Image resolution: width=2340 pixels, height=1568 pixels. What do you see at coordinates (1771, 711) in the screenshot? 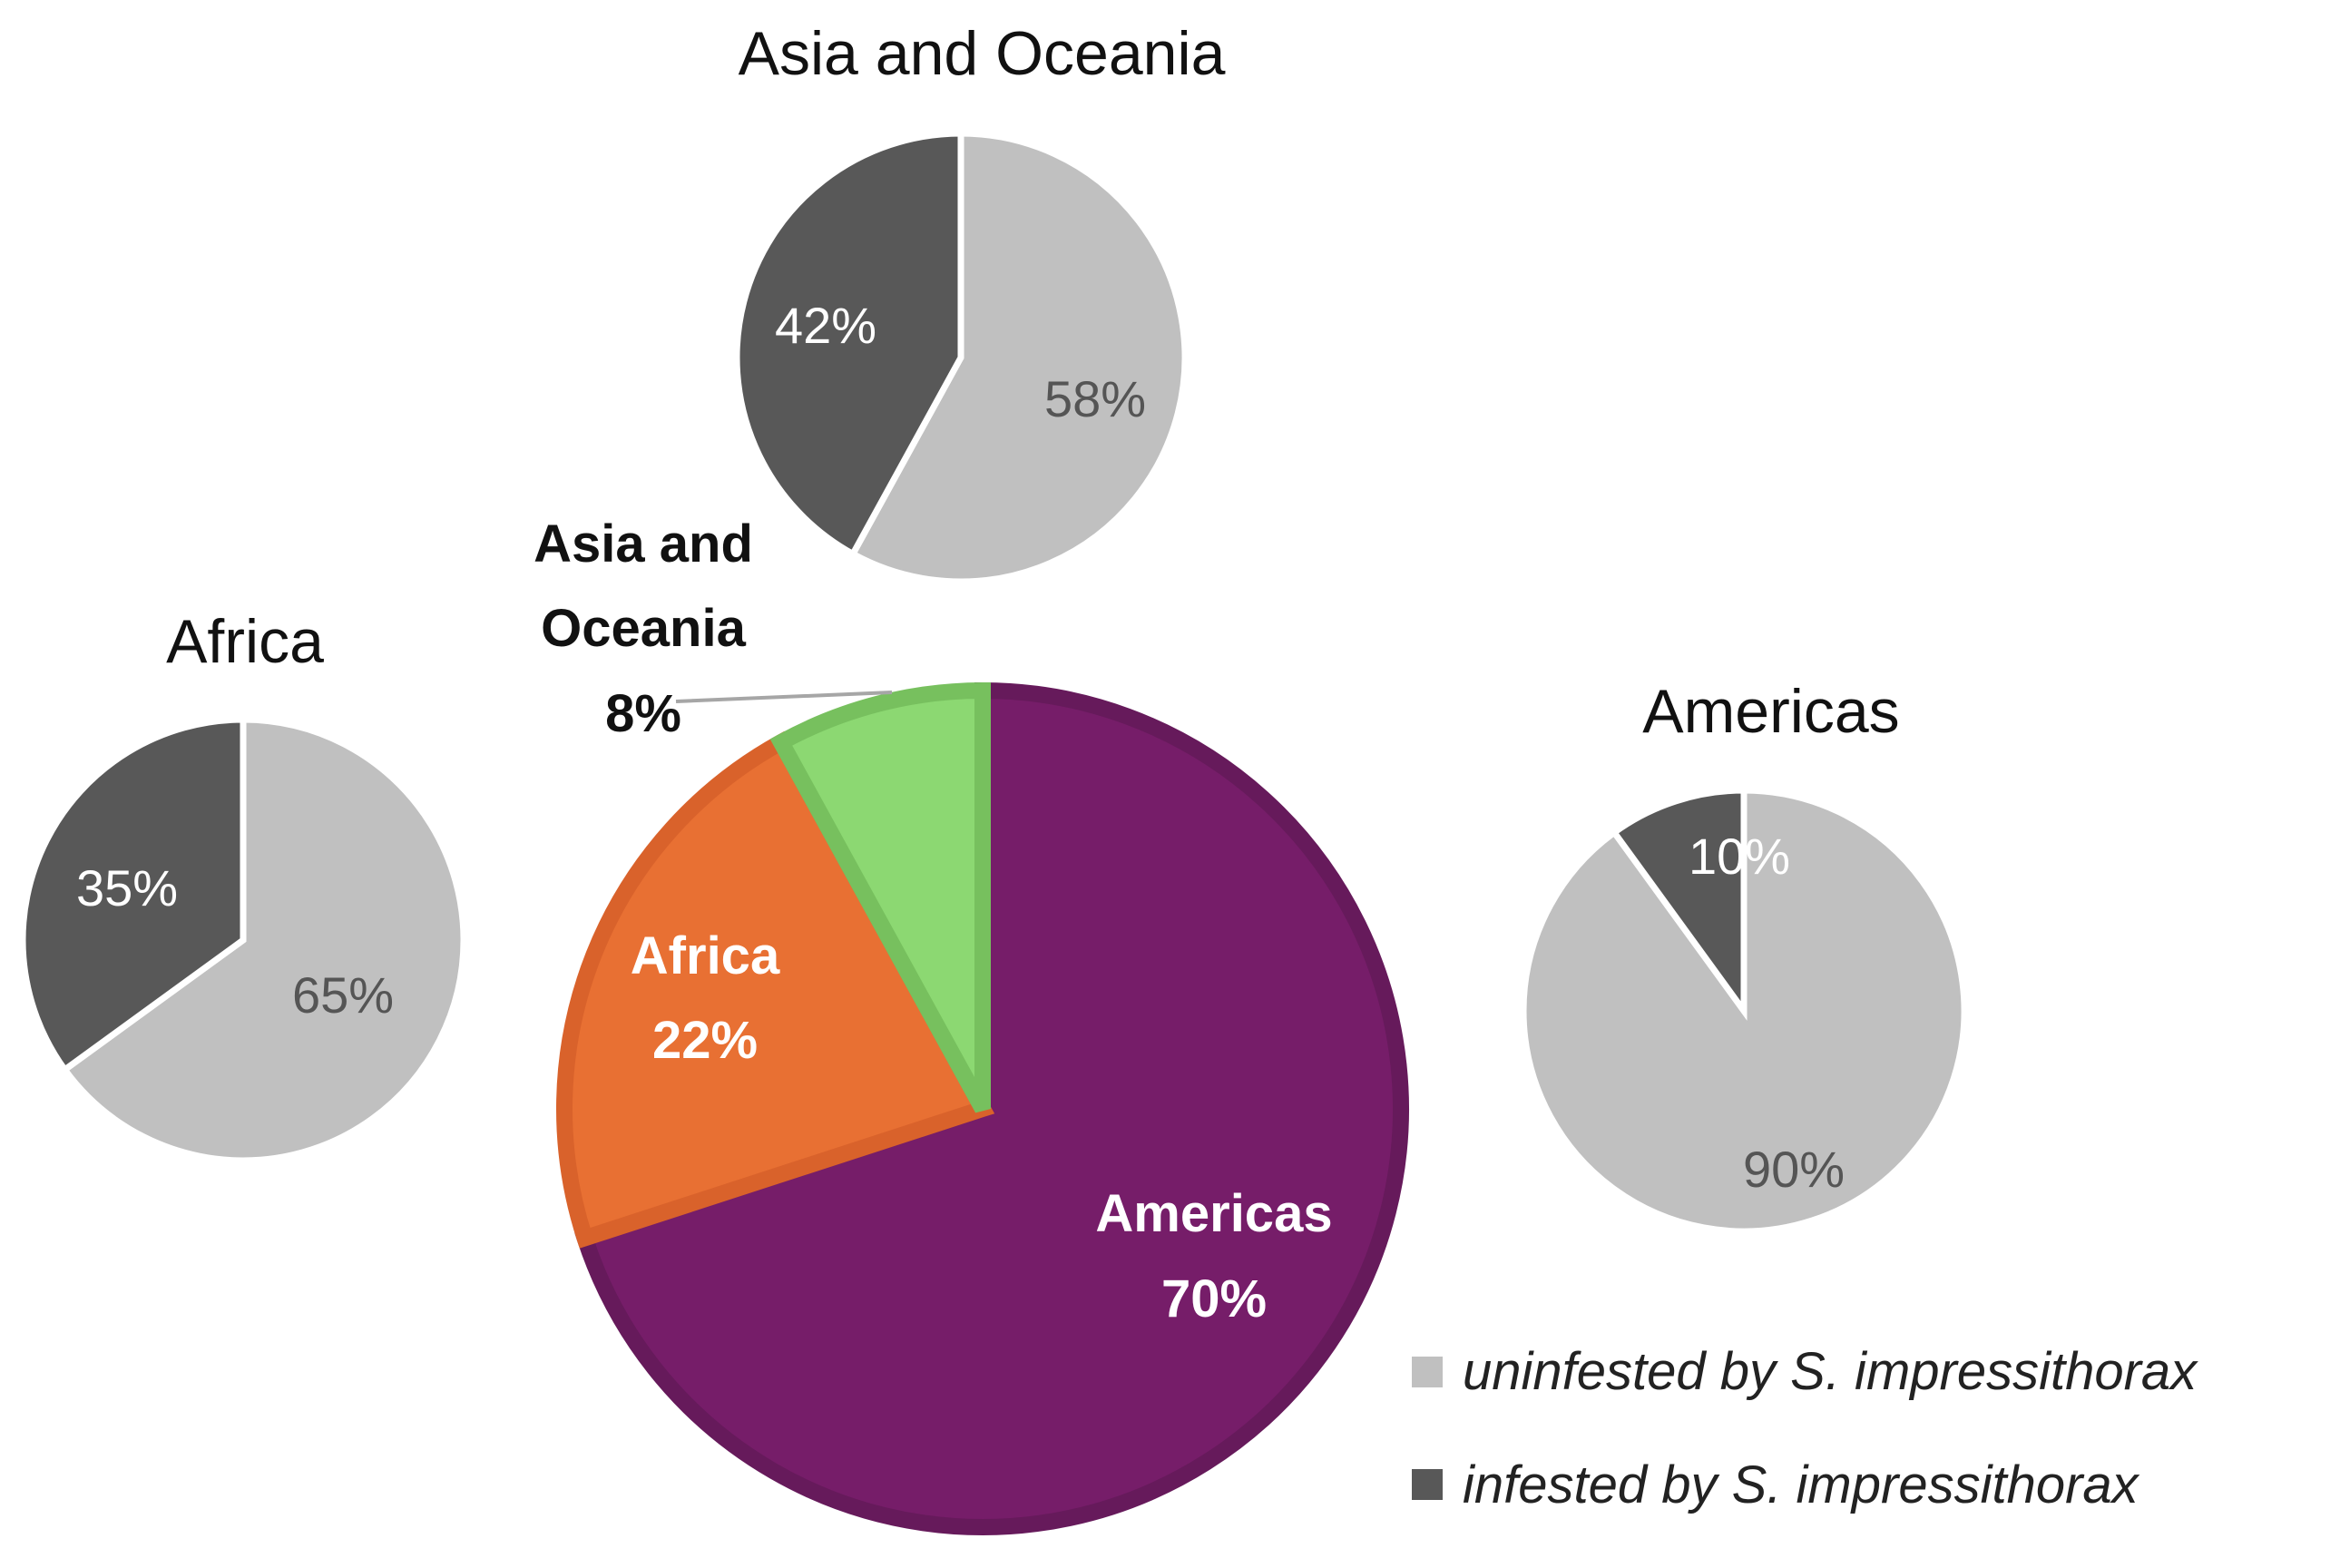
I see `americas-pie-title: Americas` at bounding box center [1771, 711].